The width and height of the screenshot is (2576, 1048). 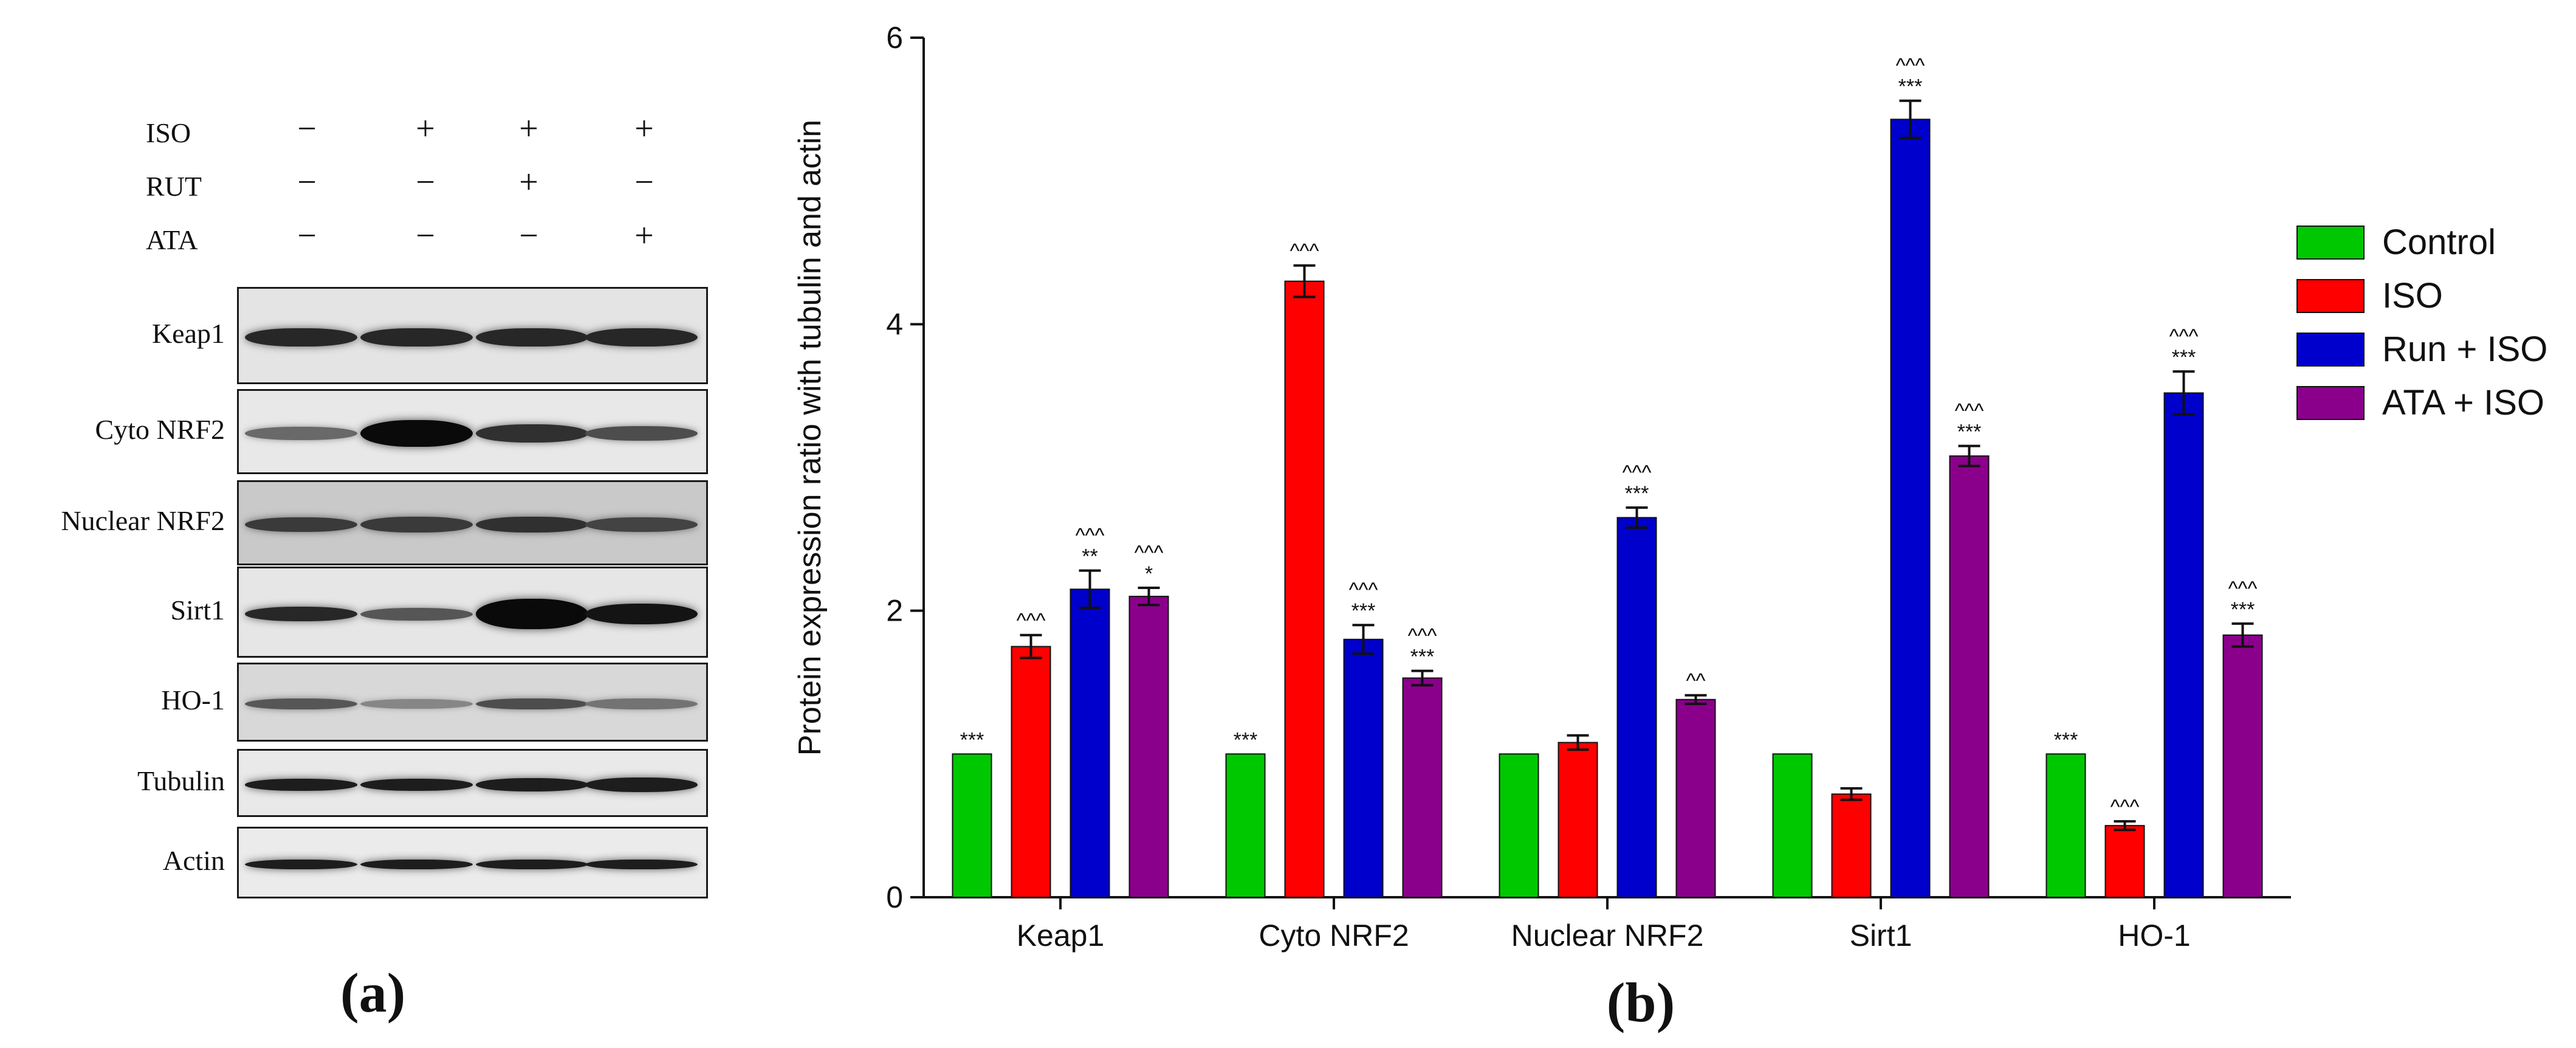 I want to click on x-tick-label: Cyto NRF2, so click(x=1334, y=936).